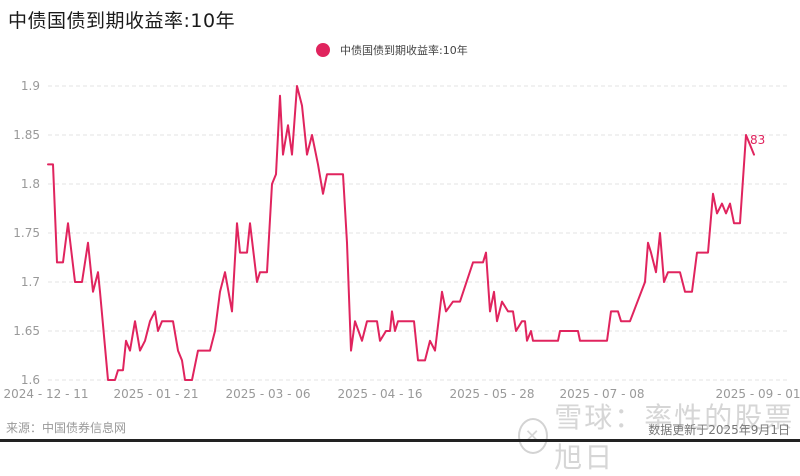  What do you see at coordinates (268, 394) in the screenshot?
I see `x-tick-label: 2025 - 03 - 06` at bounding box center [268, 394].